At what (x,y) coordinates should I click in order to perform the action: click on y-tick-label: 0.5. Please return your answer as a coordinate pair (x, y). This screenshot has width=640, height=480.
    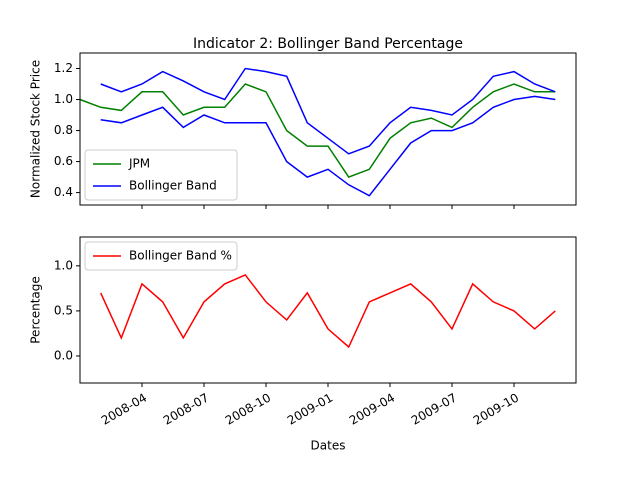
    Looking at the image, I should click on (63, 310).